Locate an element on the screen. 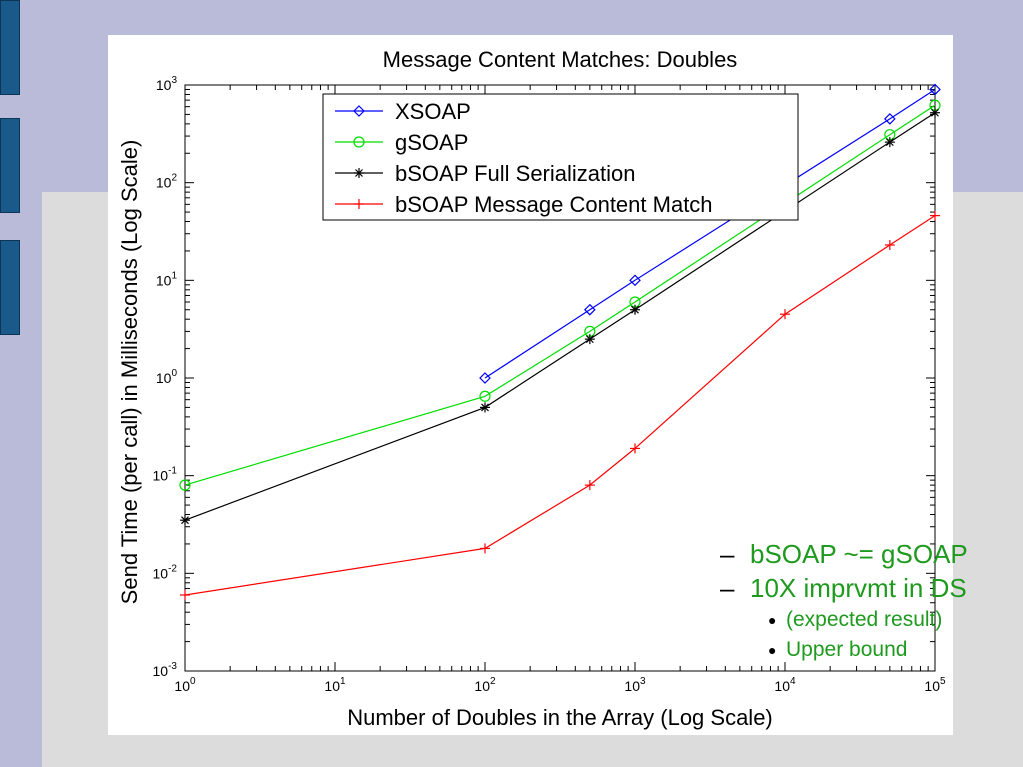 The width and height of the screenshot is (1023, 767). bullet-item: – bSOAP ~= gSOAP is located at coordinates (844, 554).